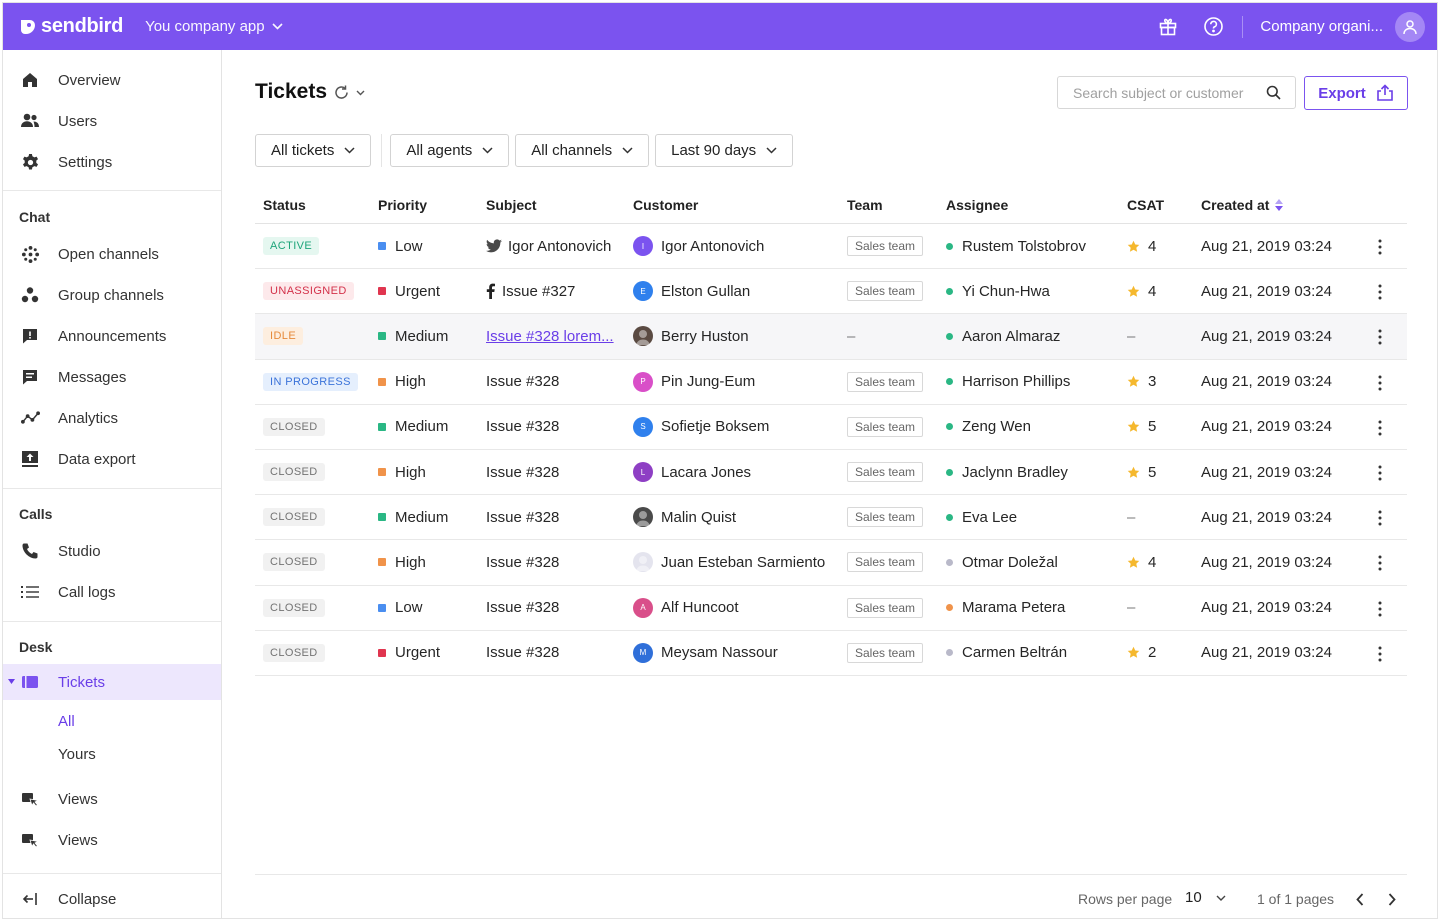 The height and width of the screenshot is (921, 1440). I want to click on customer-name: Berry Huston, so click(705, 336).